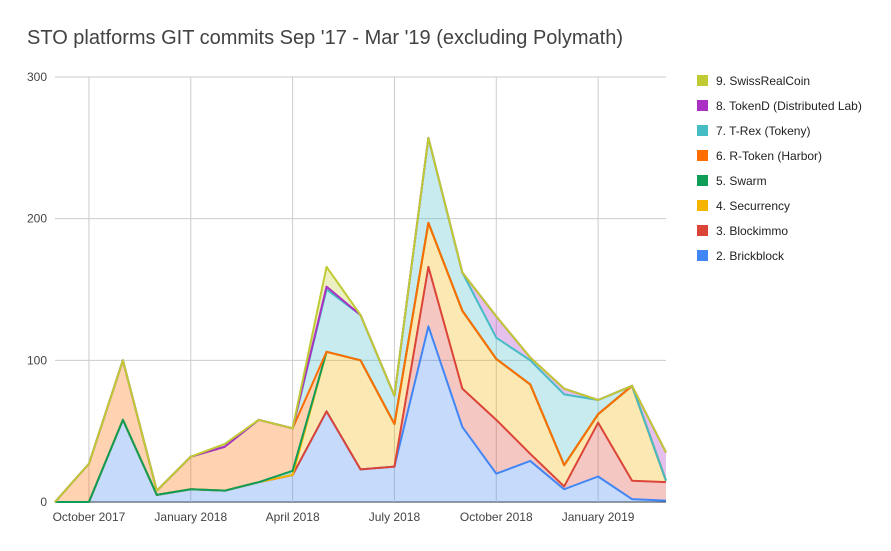 This screenshot has height=551, width=891. I want to click on y-tick-label: 100, so click(37, 360).